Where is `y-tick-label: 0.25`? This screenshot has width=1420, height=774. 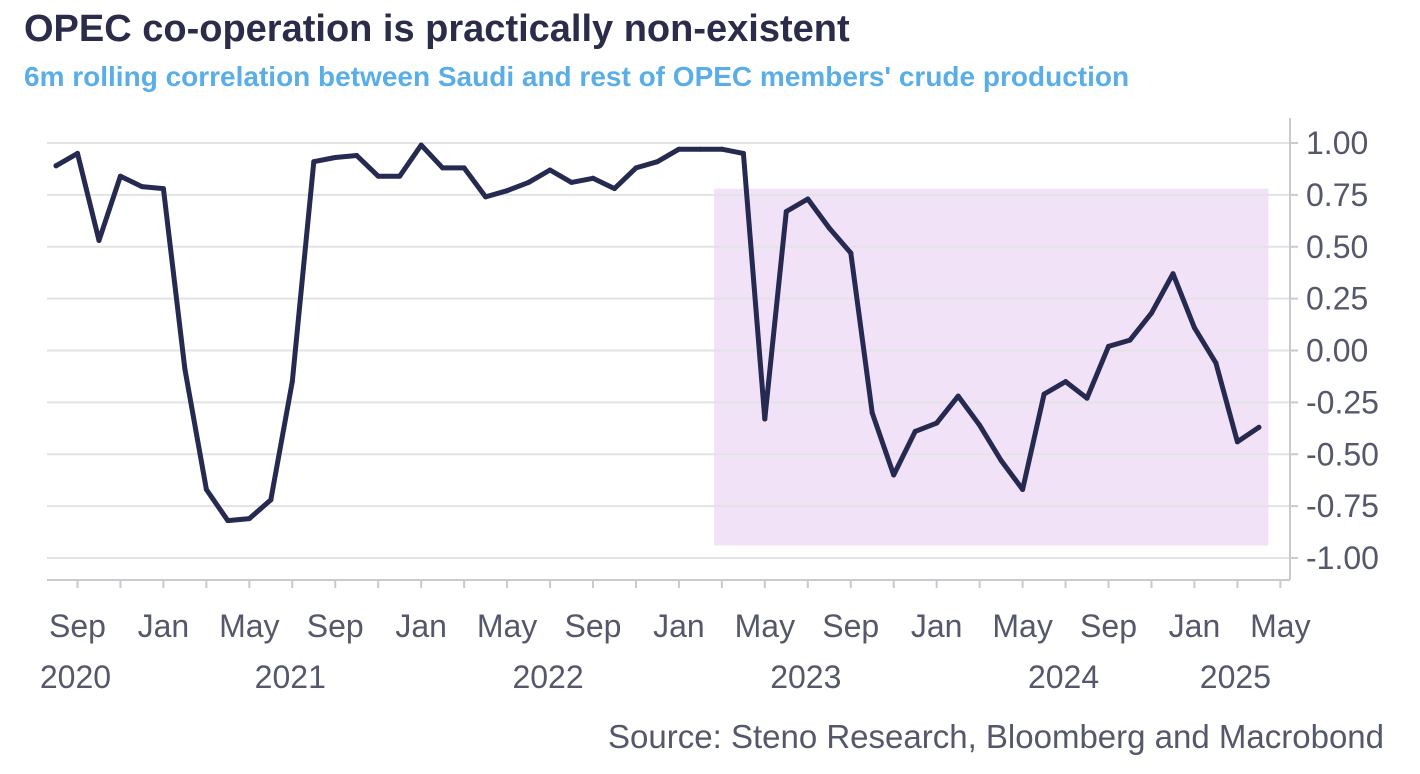 y-tick-label: 0.25 is located at coordinates (1337, 299).